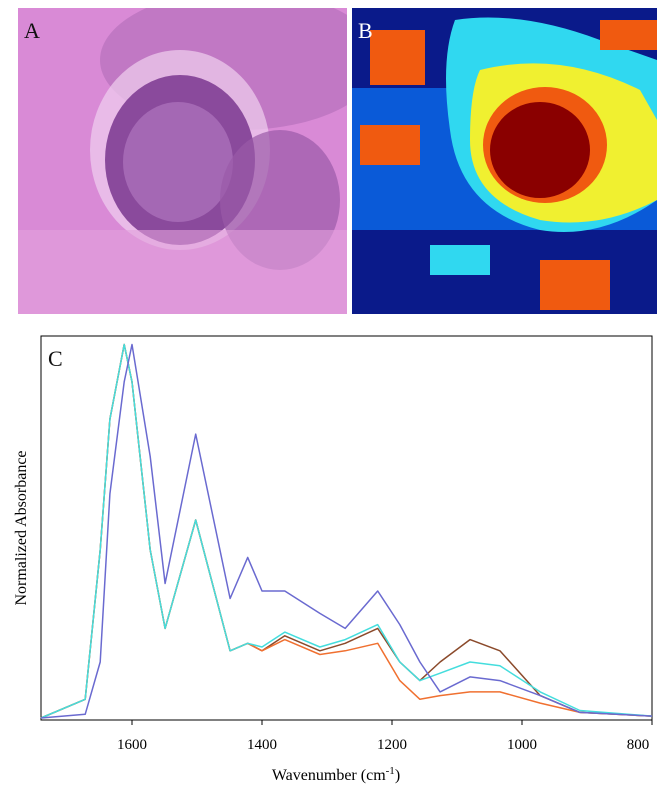  What do you see at coordinates (397, 775) in the screenshot?
I see `x-axis-label-end: )` at bounding box center [397, 775].